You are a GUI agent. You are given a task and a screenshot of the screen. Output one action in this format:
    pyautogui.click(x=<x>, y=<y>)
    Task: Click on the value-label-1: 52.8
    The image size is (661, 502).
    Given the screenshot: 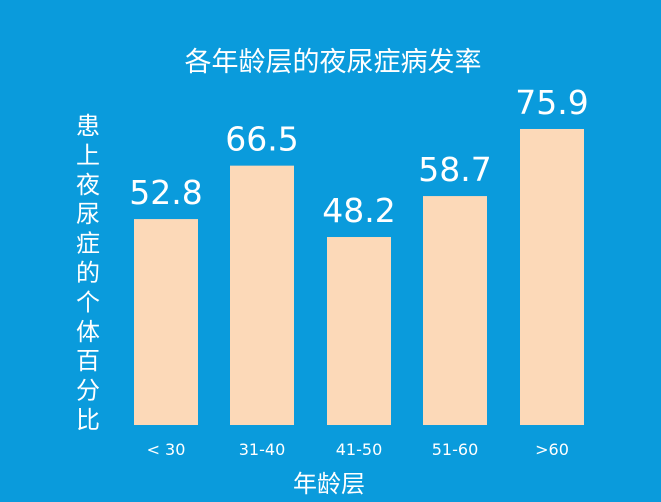 What is the action you would take?
    pyautogui.click(x=165, y=192)
    